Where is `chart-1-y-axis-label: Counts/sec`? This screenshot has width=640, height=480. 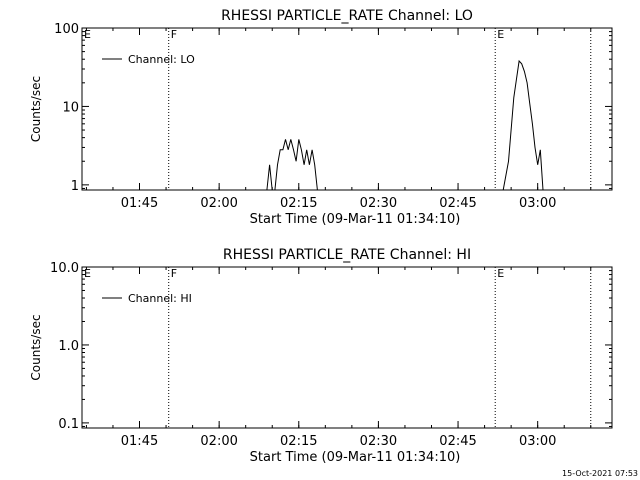 chart-1-y-axis-label: Counts/sec is located at coordinates (36, 347).